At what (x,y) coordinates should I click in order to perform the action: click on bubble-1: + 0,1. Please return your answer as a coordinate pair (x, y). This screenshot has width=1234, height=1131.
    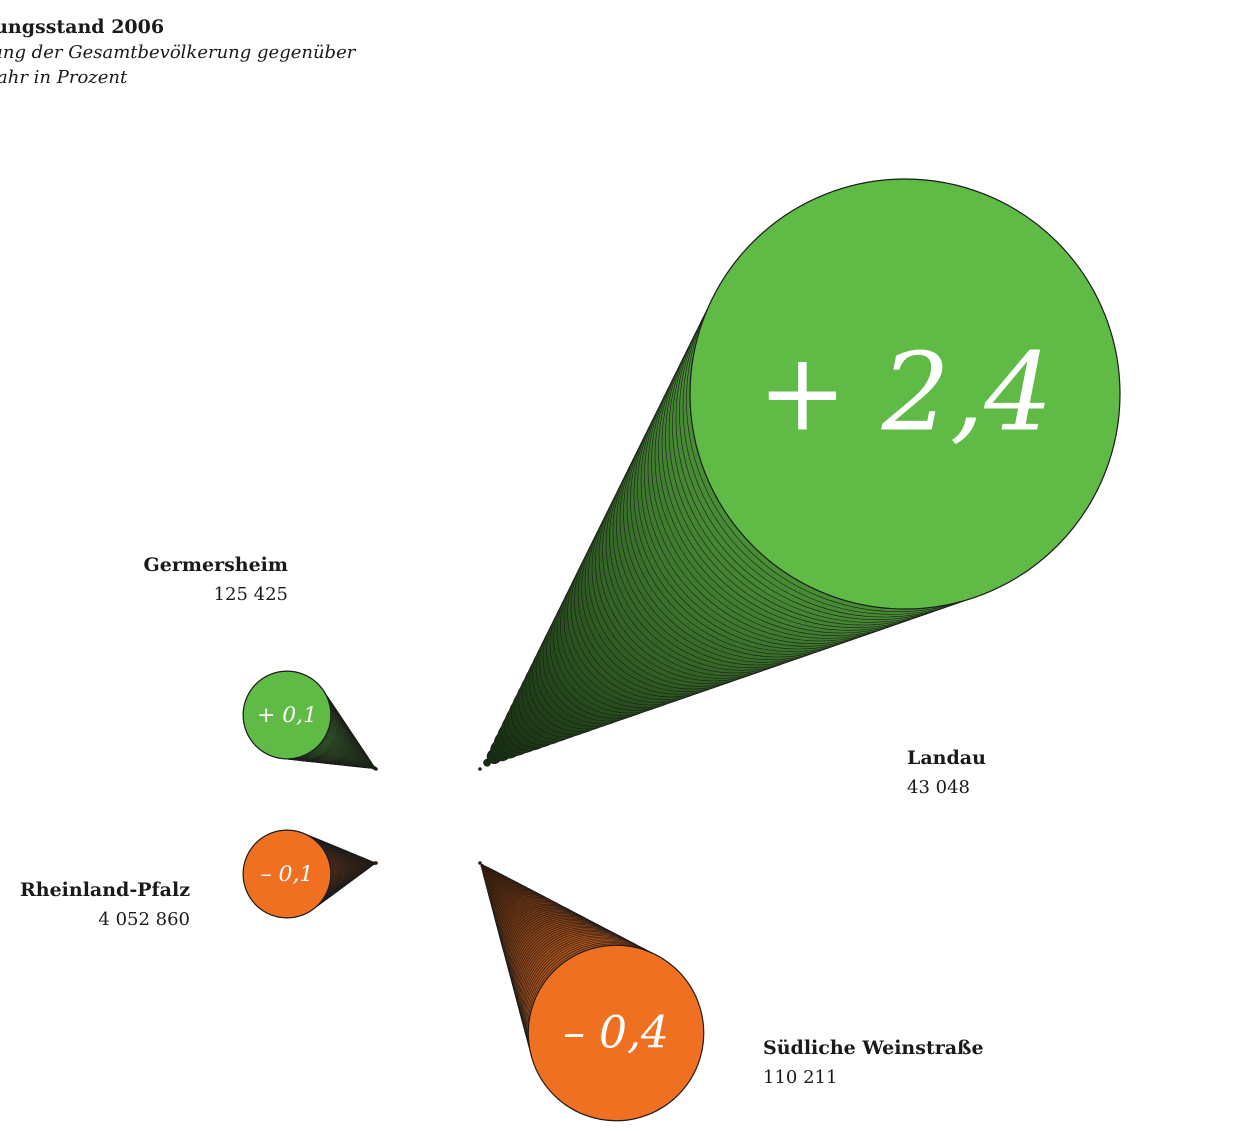
    Looking at the image, I should click on (310, 720).